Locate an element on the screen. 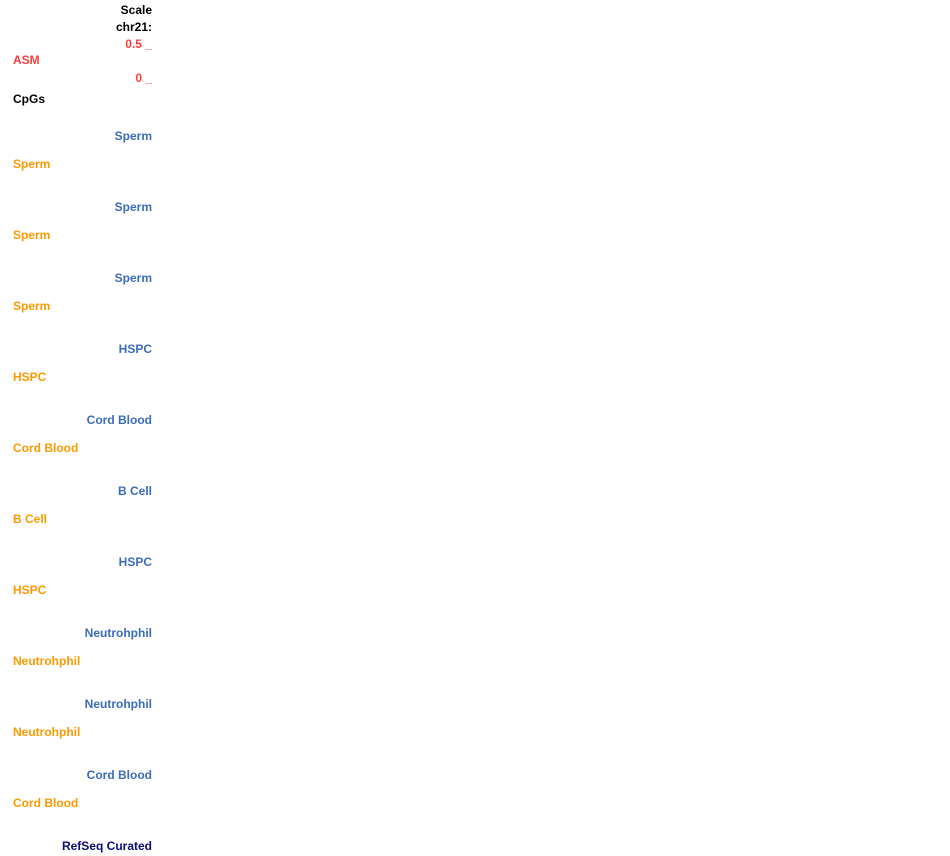  asm-track-label: ASM is located at coordinates (26, 60).